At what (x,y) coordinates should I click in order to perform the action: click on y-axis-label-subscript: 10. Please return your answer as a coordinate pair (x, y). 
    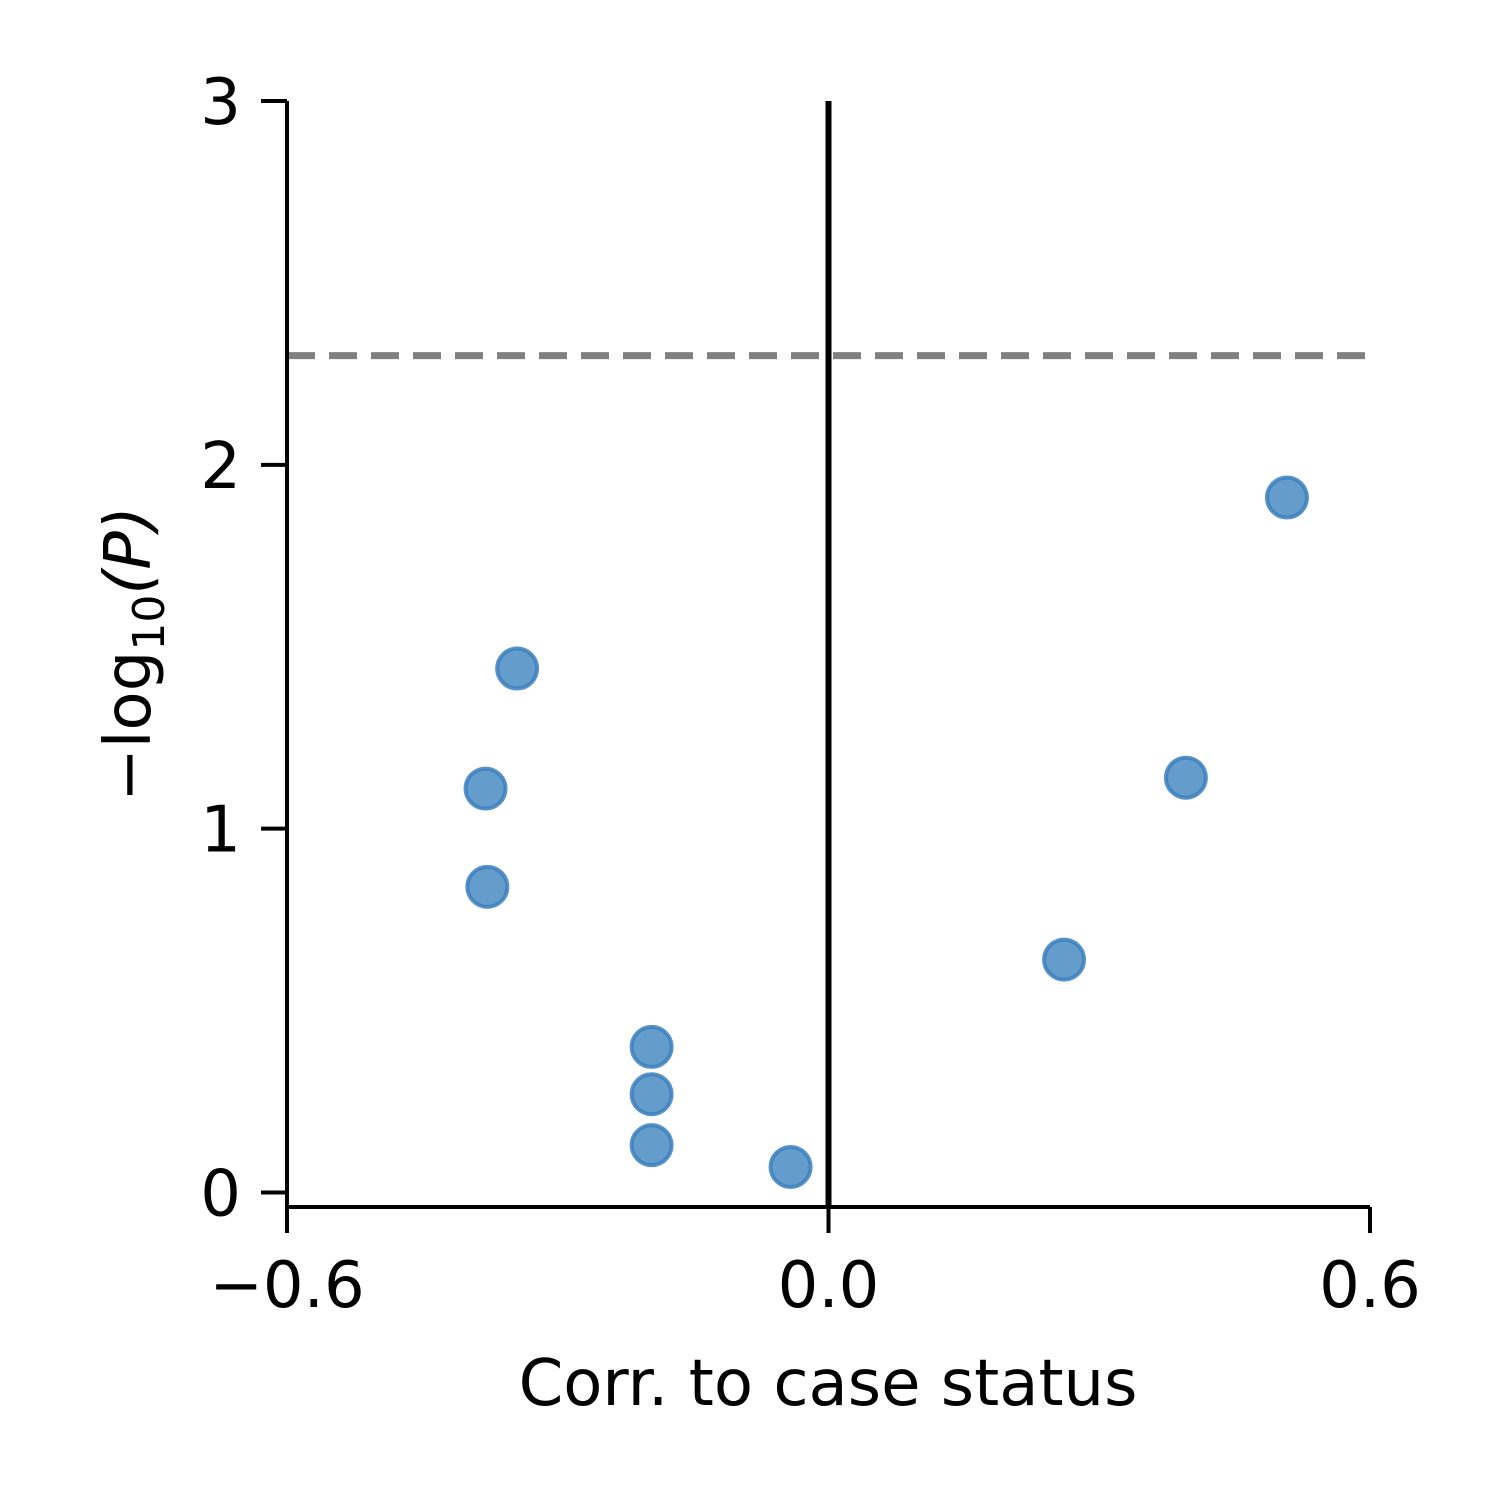
    Looking at the image, I should click on (149, 623).